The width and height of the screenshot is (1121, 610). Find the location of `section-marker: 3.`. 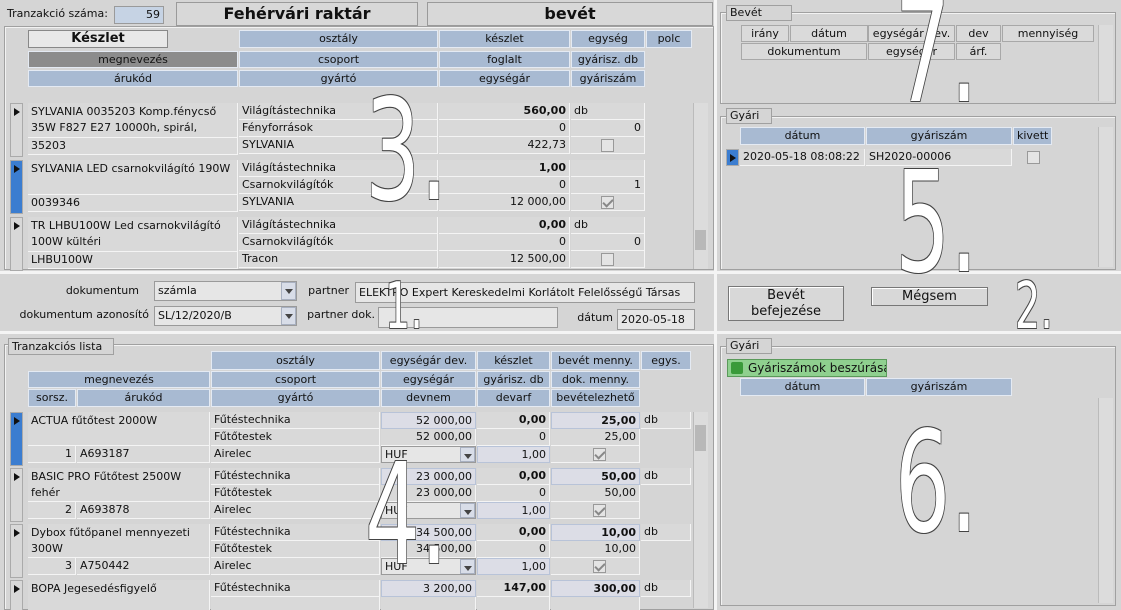

section-marker: 3. is located at coordinates (406, 151).